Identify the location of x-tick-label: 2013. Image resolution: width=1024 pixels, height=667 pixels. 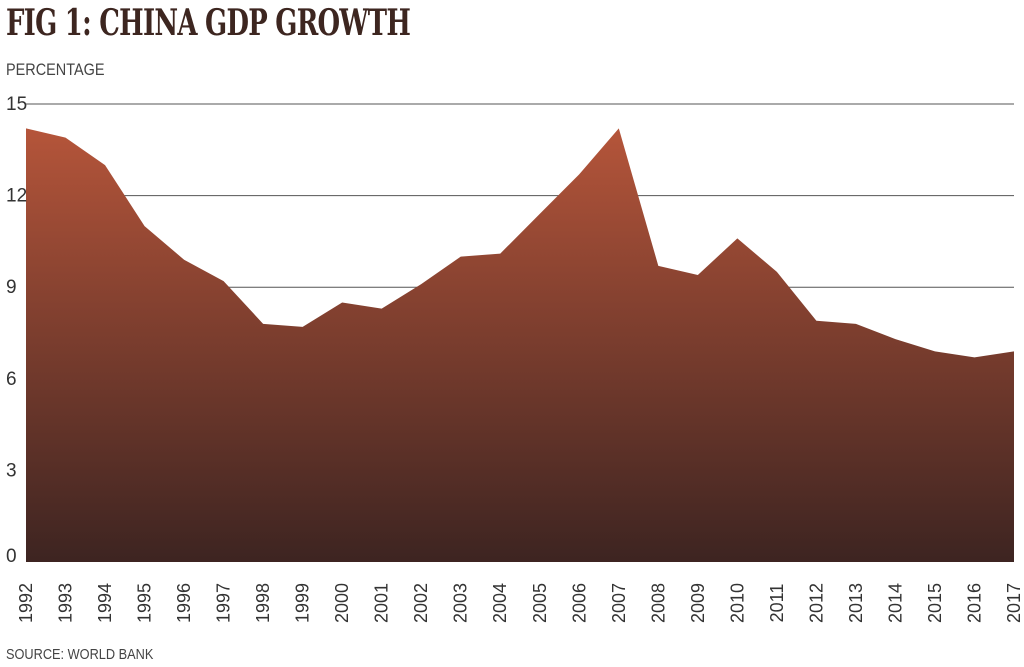
(856, 603).